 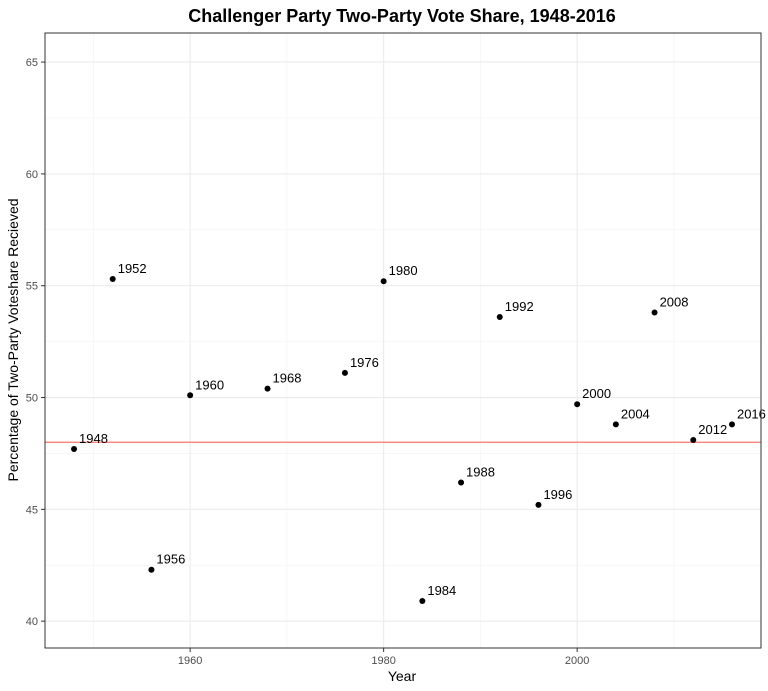 What do you see at coordinates (557, 494) in the screenshot?
I see `data-point-label: 1996` at bounding box center [557, 494].